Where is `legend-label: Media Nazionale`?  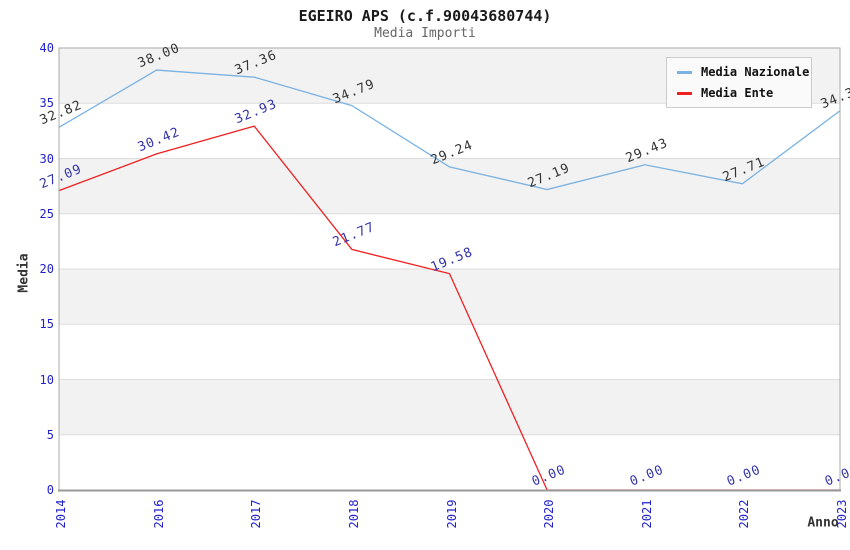 legend-label: Media Nazionale is located at coordinates (755, 72).